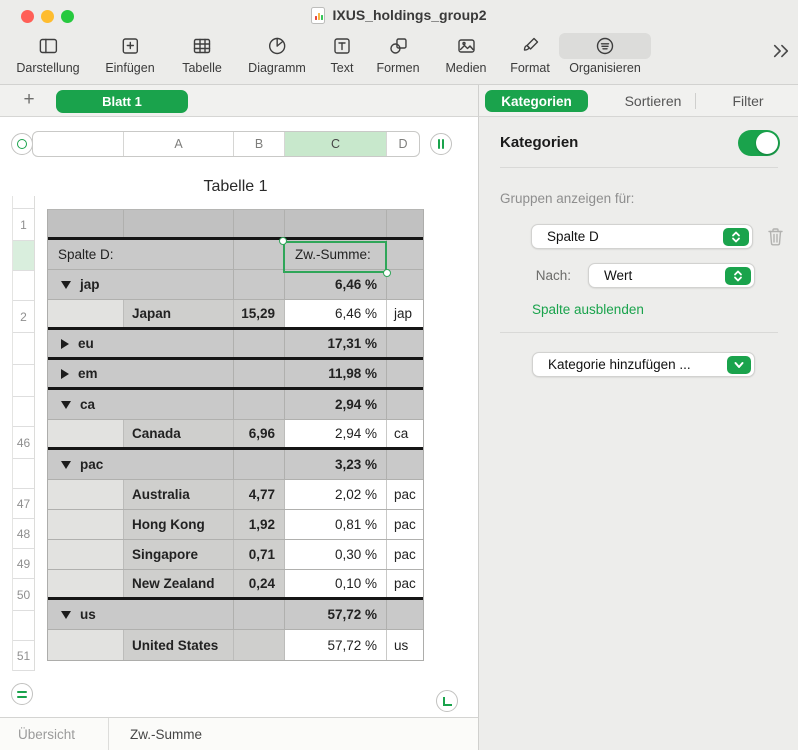 This screenshot has height=750, width=798. Describe the element at coordinates (259, 554) in the screenshot. I see `value-cell: 0,71` at that location.